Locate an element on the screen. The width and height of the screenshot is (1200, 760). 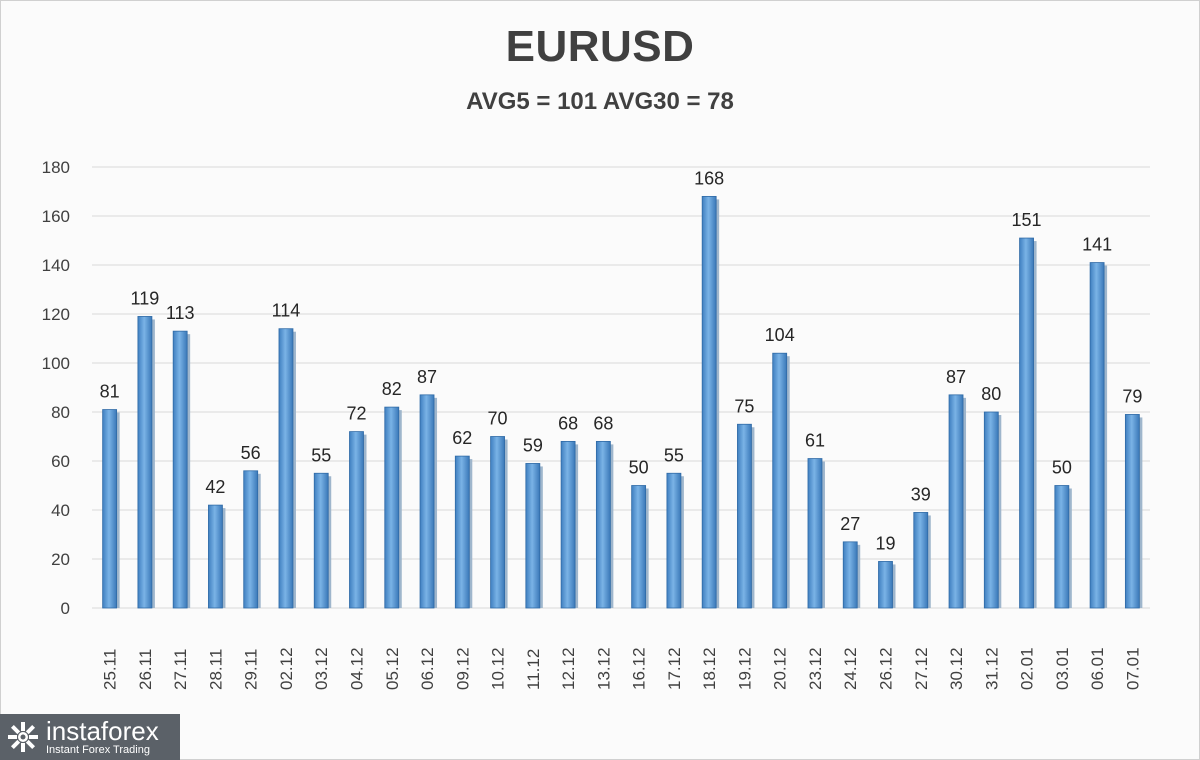
bar-value-label: 113 is located at coordinates (180, 313).